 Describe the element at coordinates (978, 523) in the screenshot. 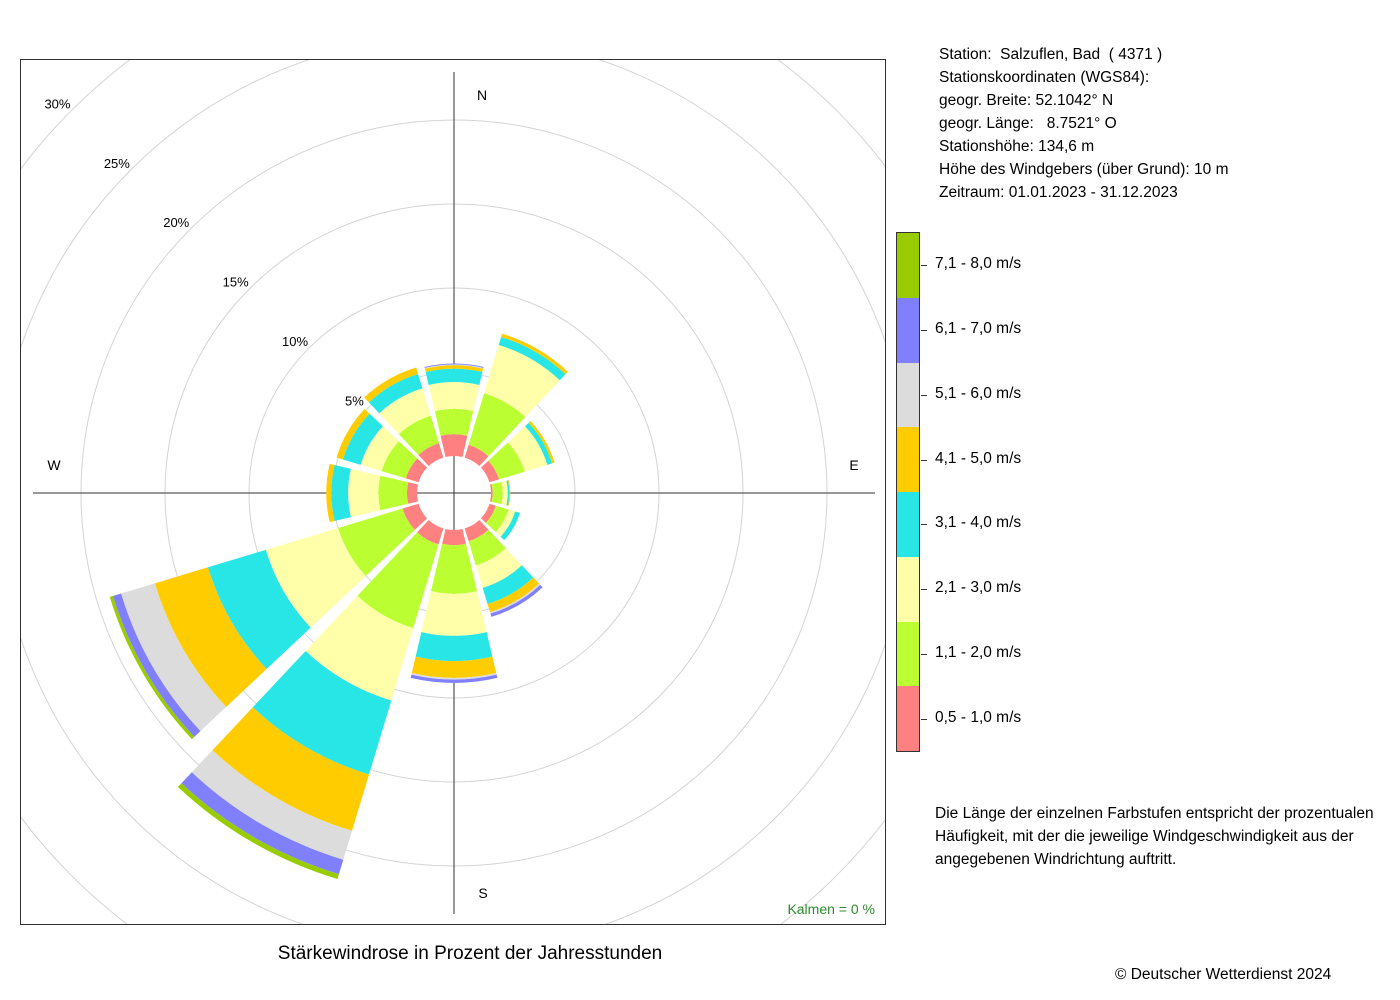

I see `legend-label: 3,1 - 4,0 m/s` at that location.